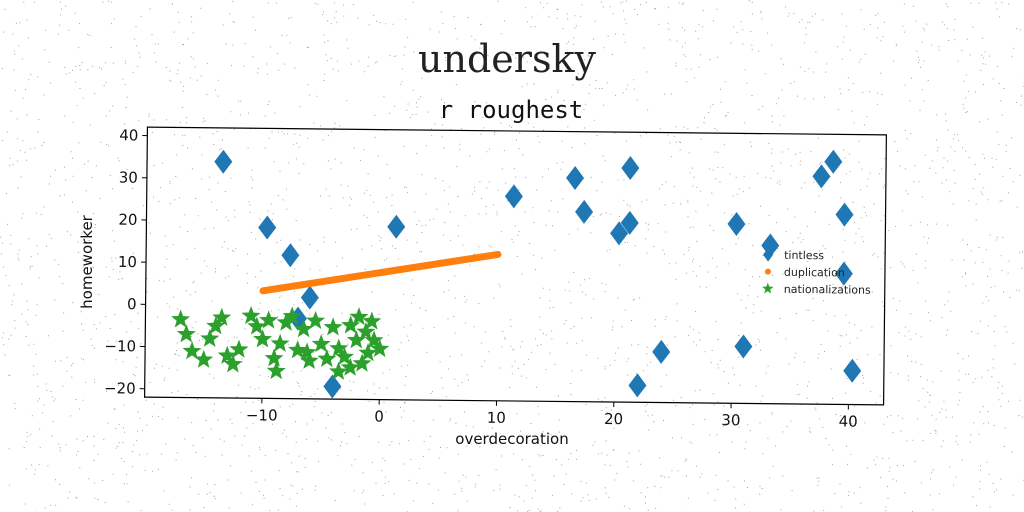  Describe the element at coordinates (127, 220) in the screenshot. I see `y-tick-label: 20` at that location.